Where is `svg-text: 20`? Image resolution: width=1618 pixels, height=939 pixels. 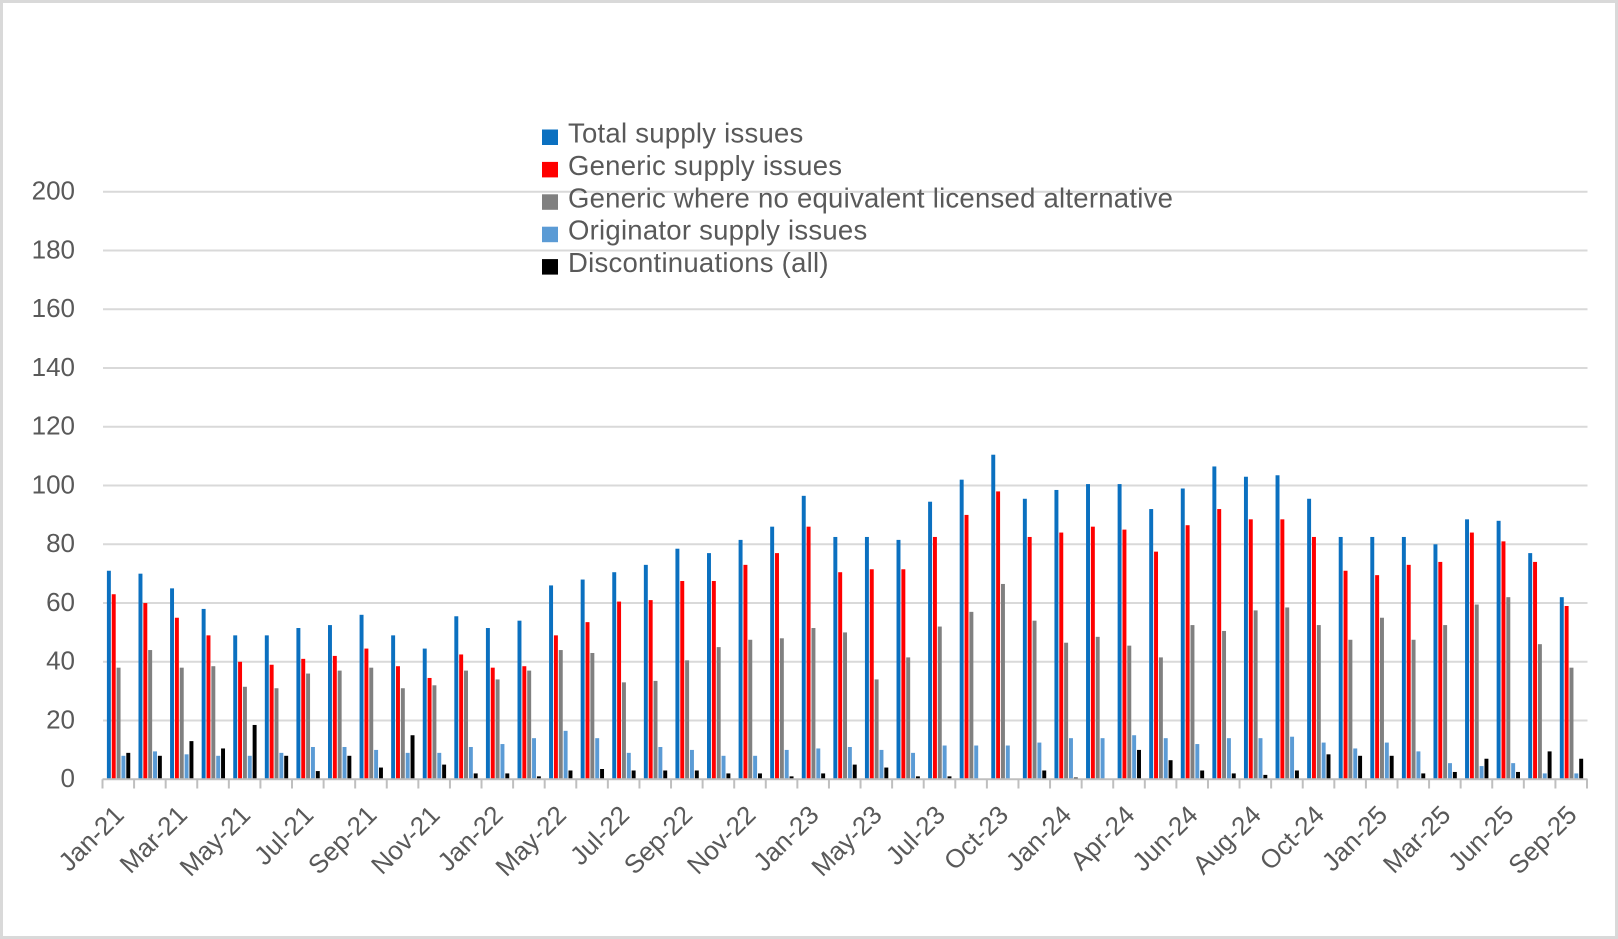 svg-text: 20 is located at coordinates (60, 719).